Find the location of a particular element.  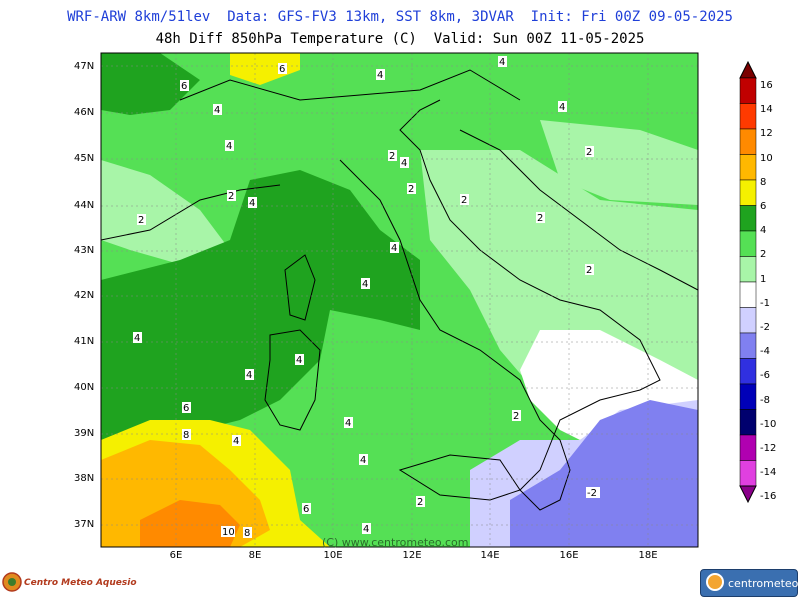

lat-label: 42N is located at coordinates (84, 295).